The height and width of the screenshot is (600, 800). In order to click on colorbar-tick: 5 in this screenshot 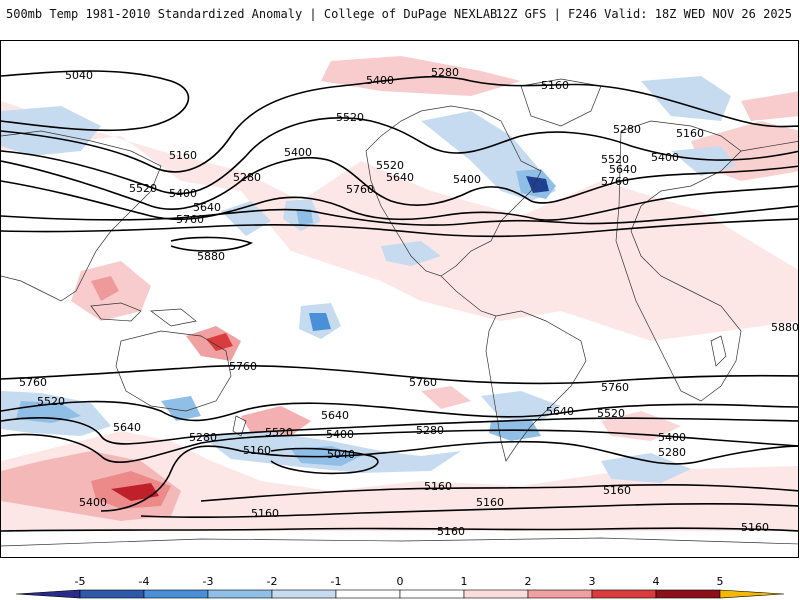, I will do `click(720, 581)`.